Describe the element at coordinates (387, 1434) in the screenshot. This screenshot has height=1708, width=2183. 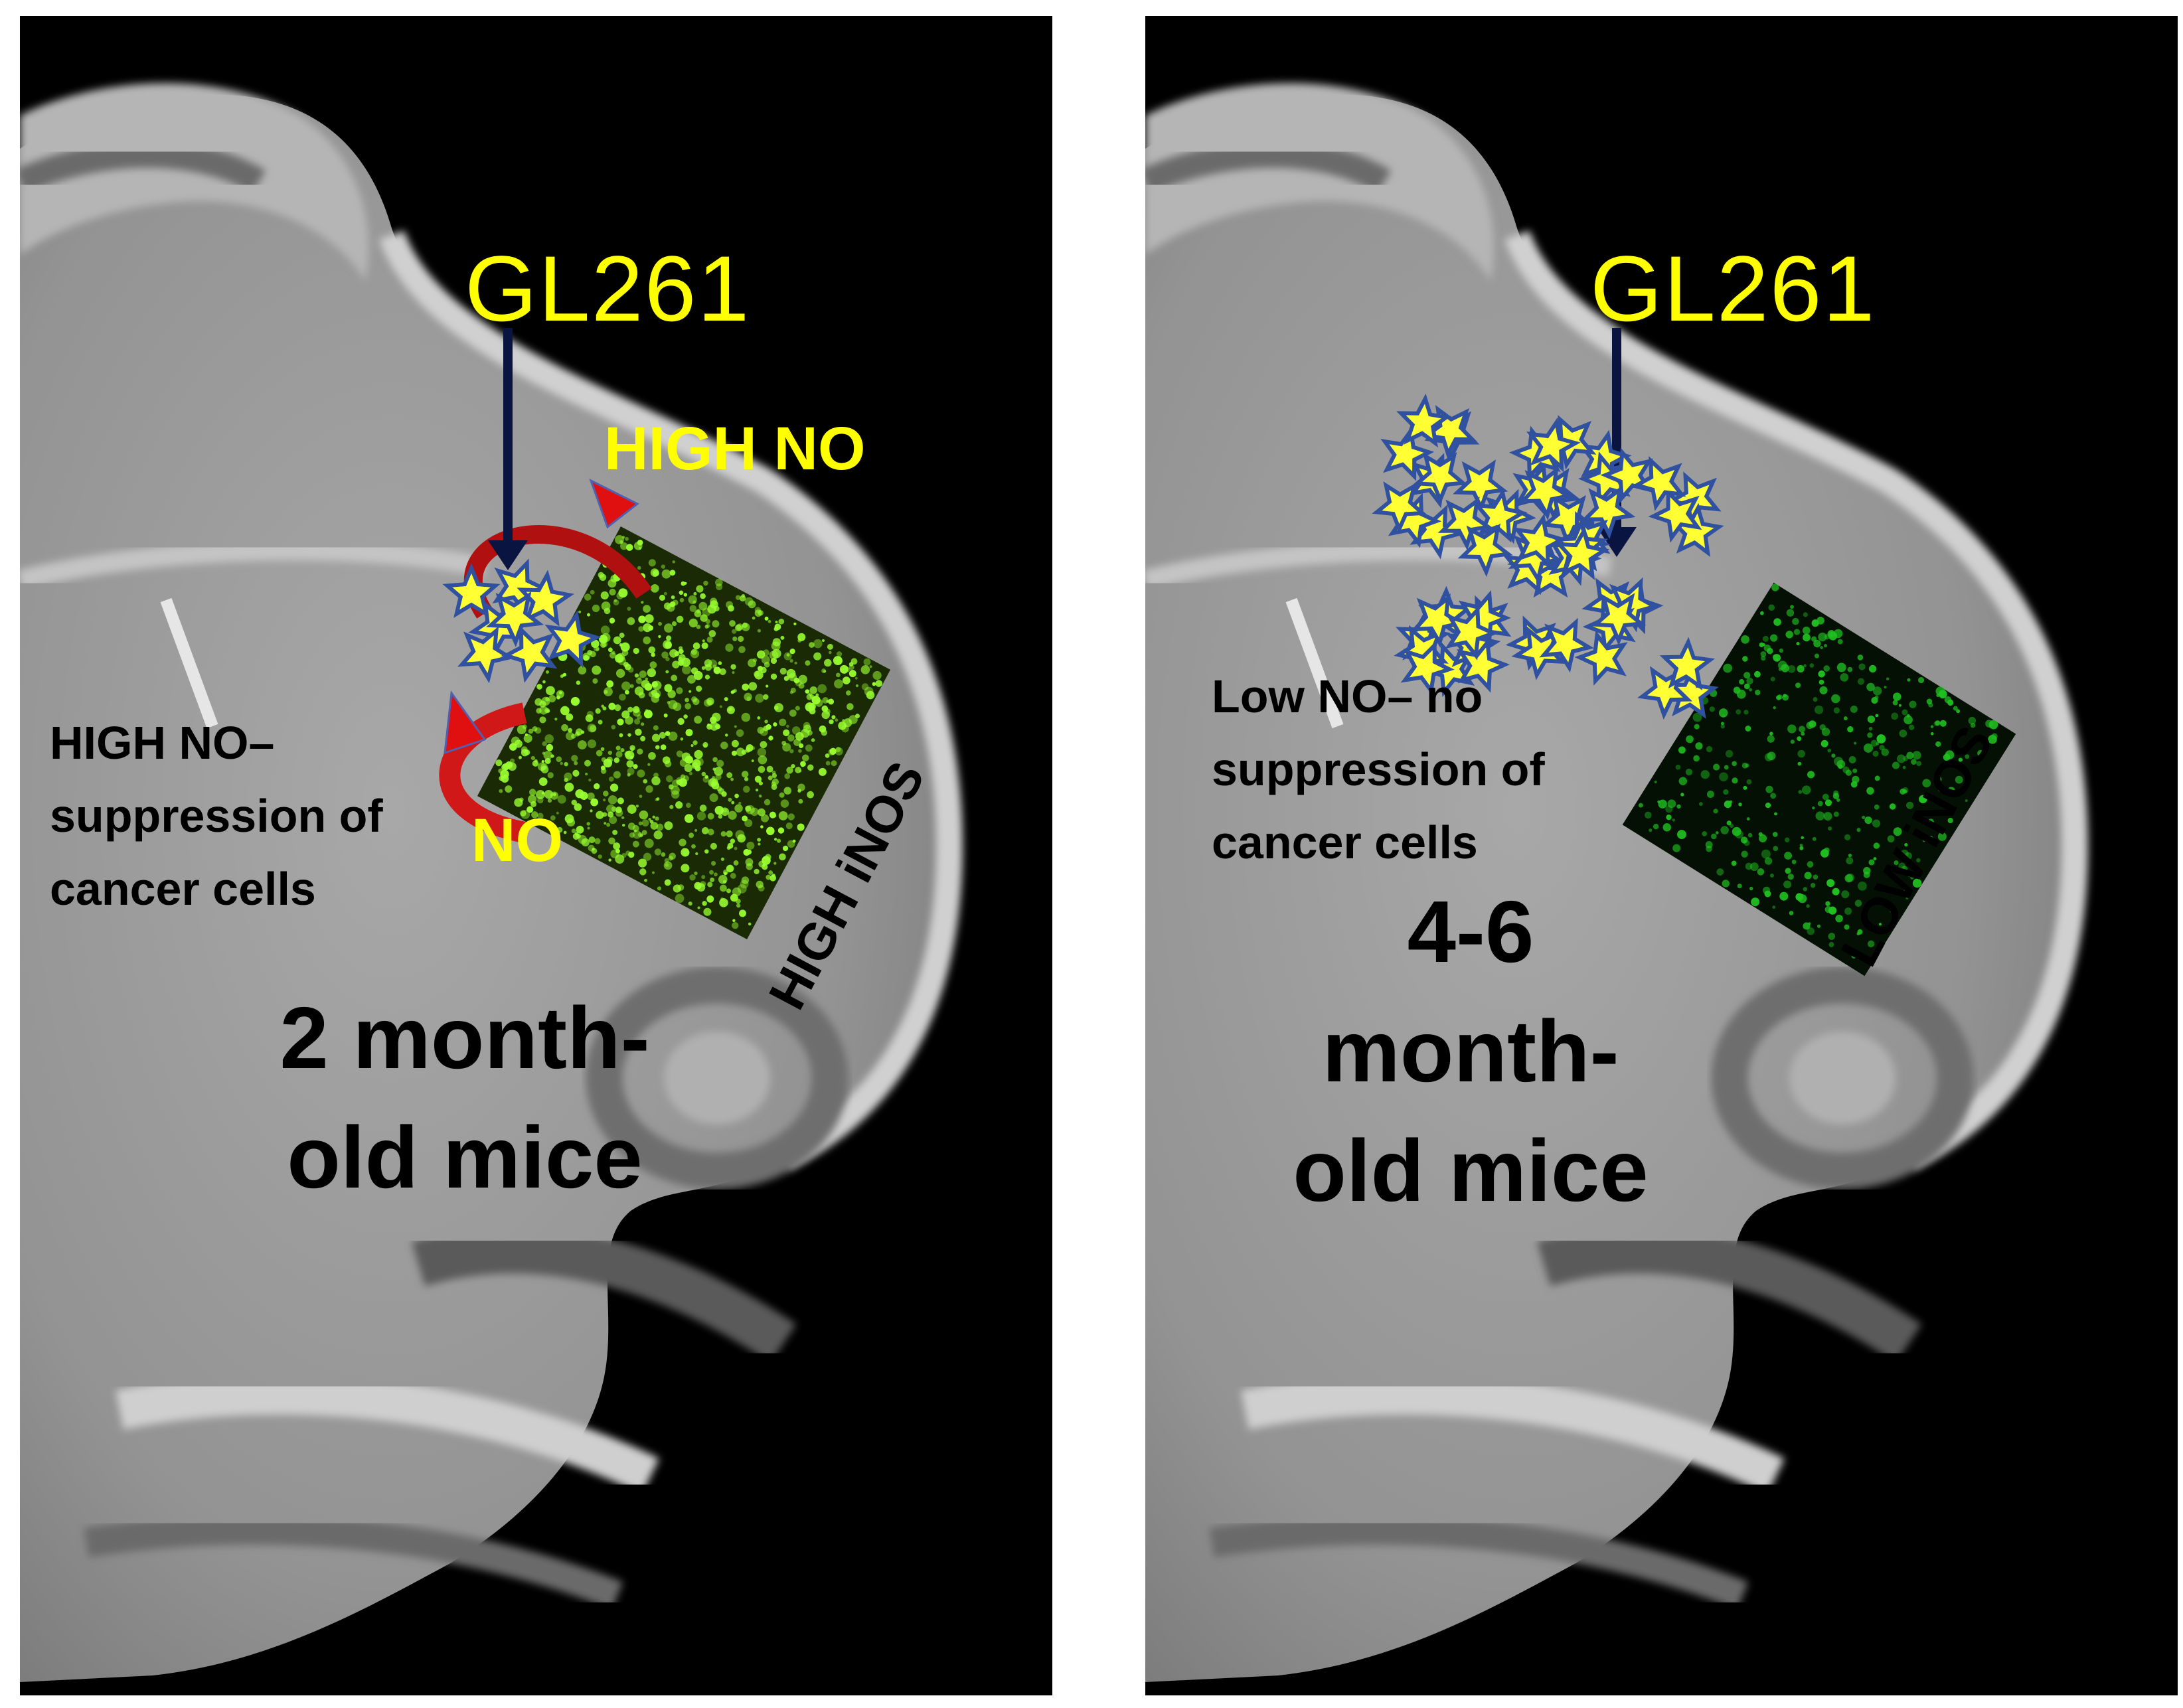
I see `brainstem-bright` at that location.